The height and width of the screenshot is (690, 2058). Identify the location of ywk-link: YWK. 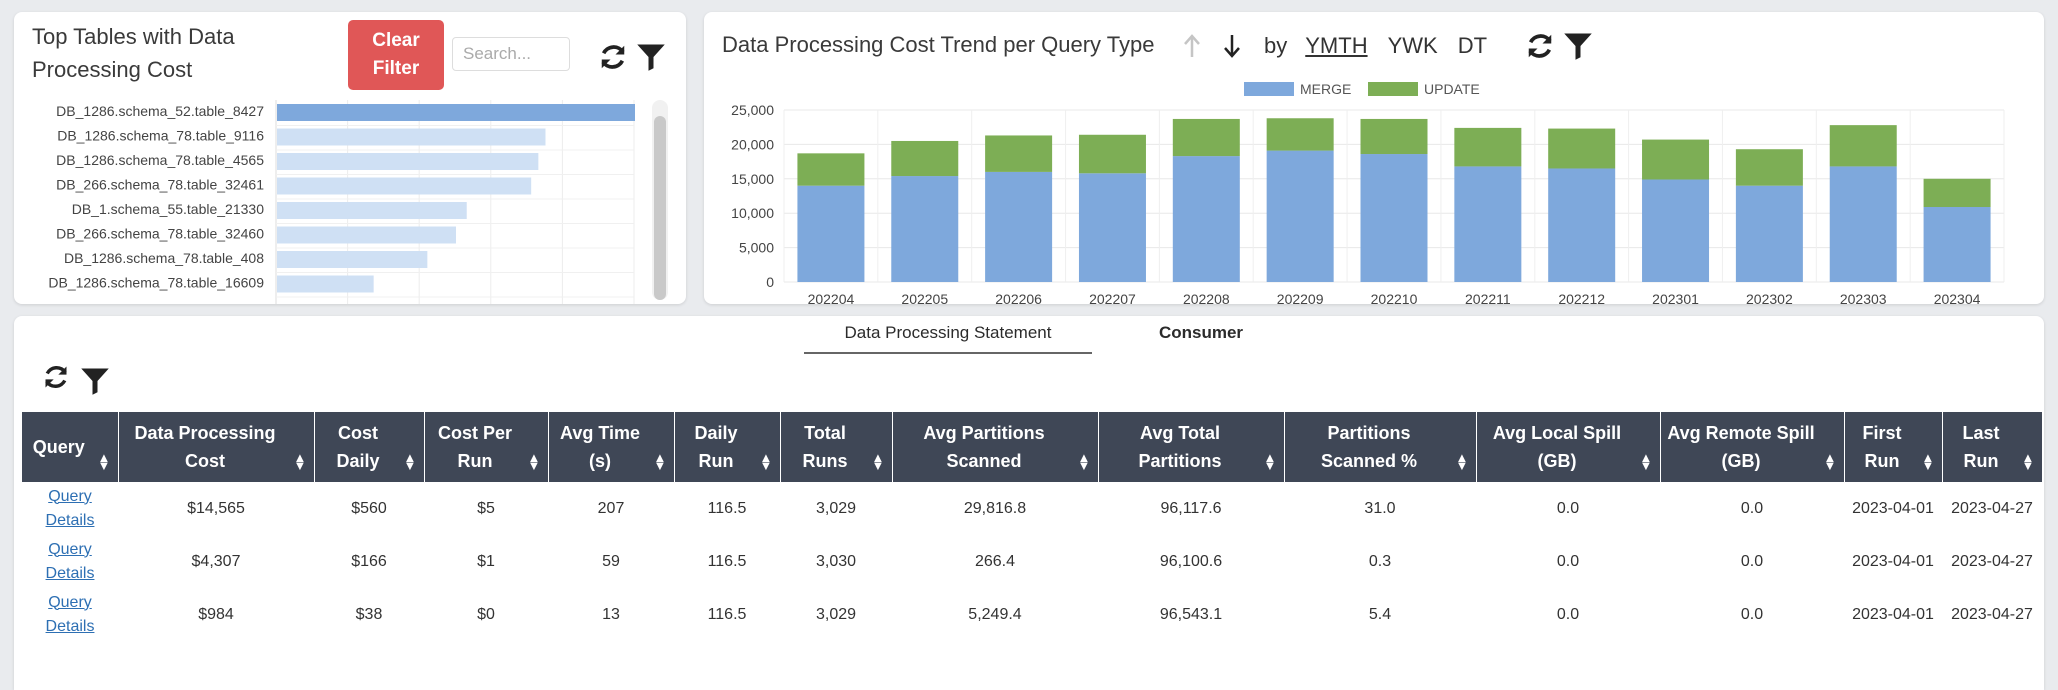
(1412, 45).